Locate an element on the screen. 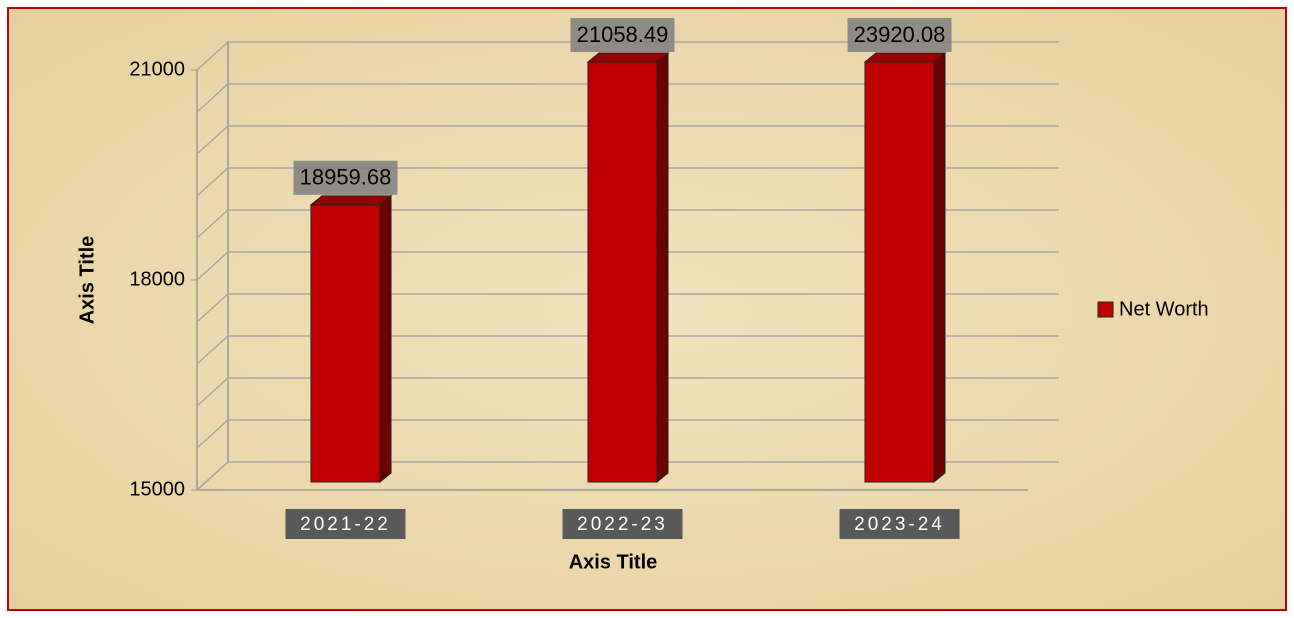 The width and height of the screenshot is (1294, 618). x-tick-label: 2021-22 is located at coordinates (345, 524).